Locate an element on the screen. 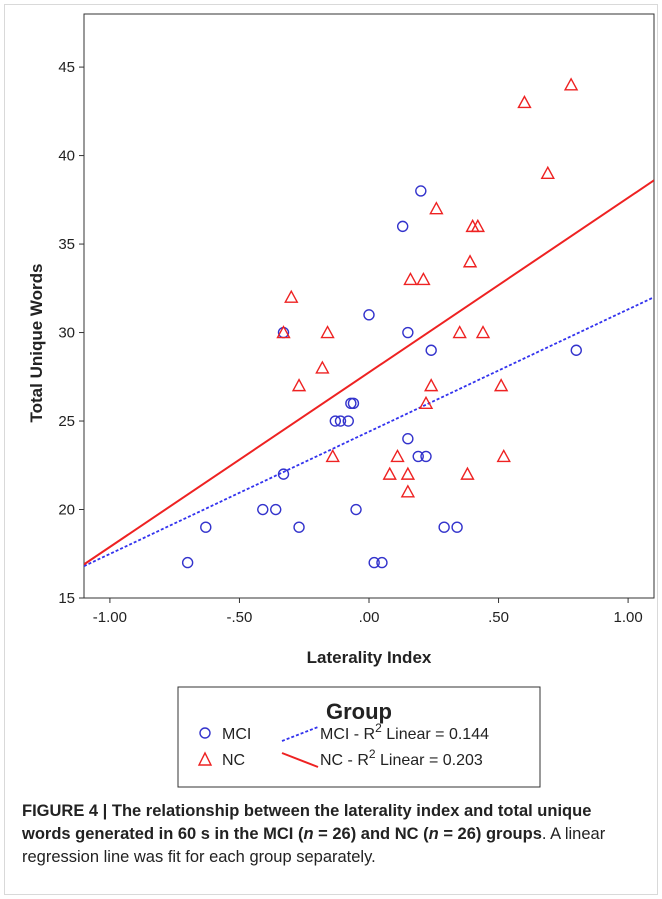 This screenshot has width=662, height=899. x-tick-label: .00 is located at coordinates (369, 617).